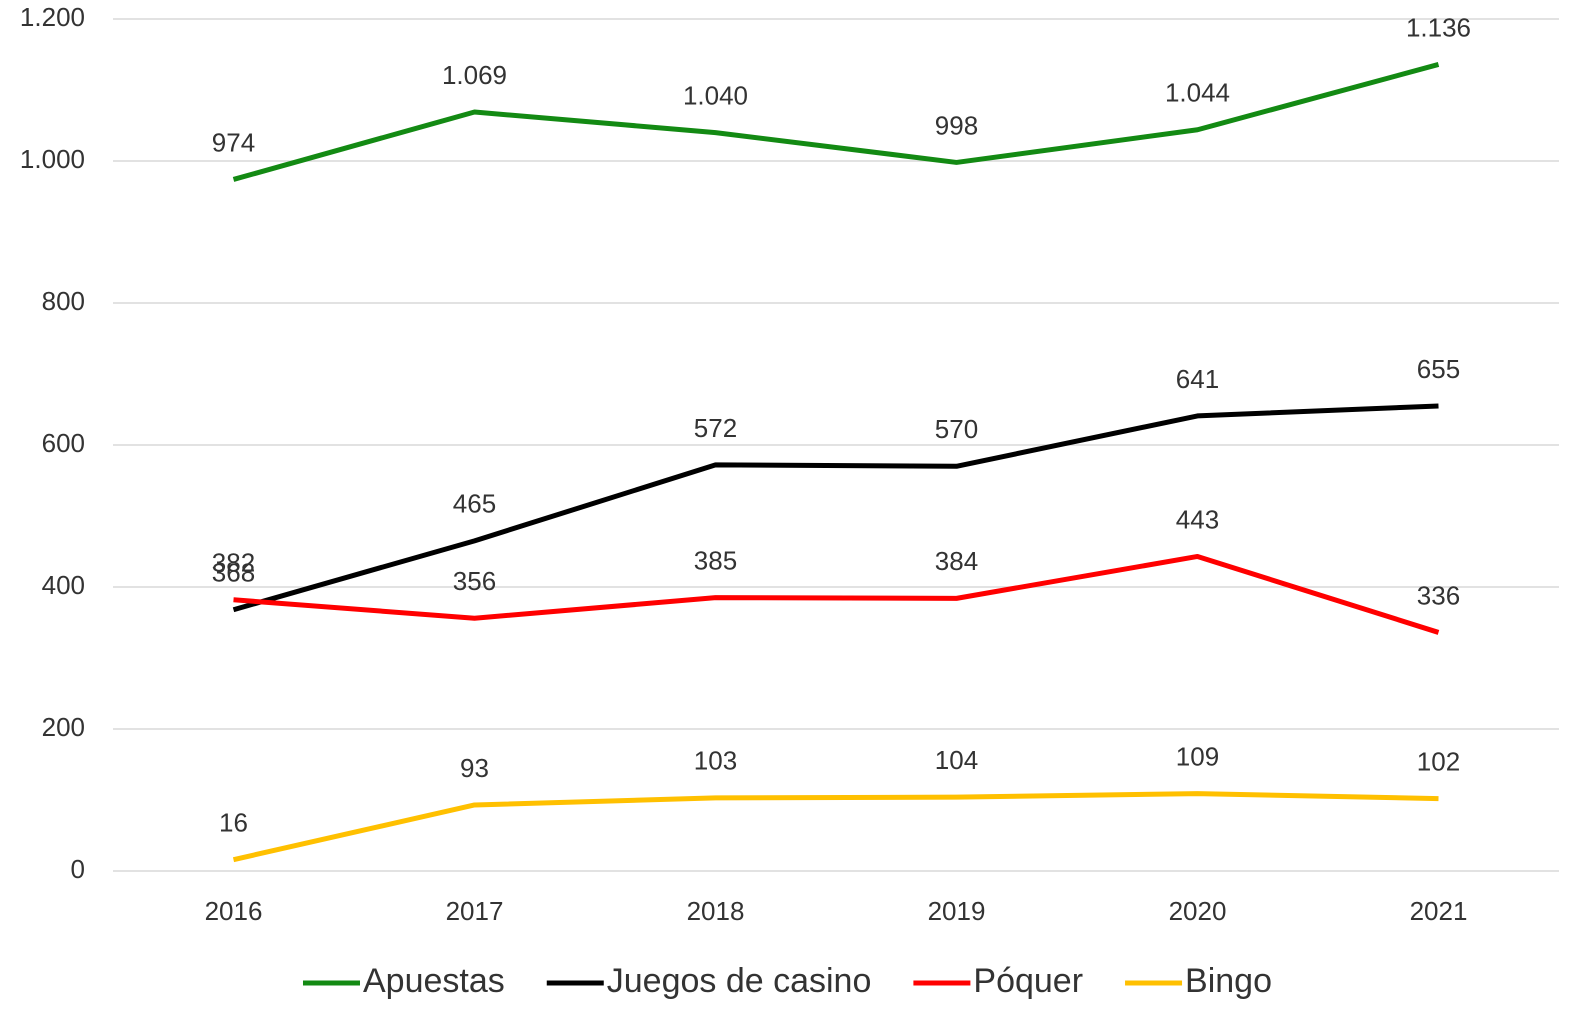  Describe the element at coordinates (956, 561) in the screenshot. I see `data-label: 384` at that location.